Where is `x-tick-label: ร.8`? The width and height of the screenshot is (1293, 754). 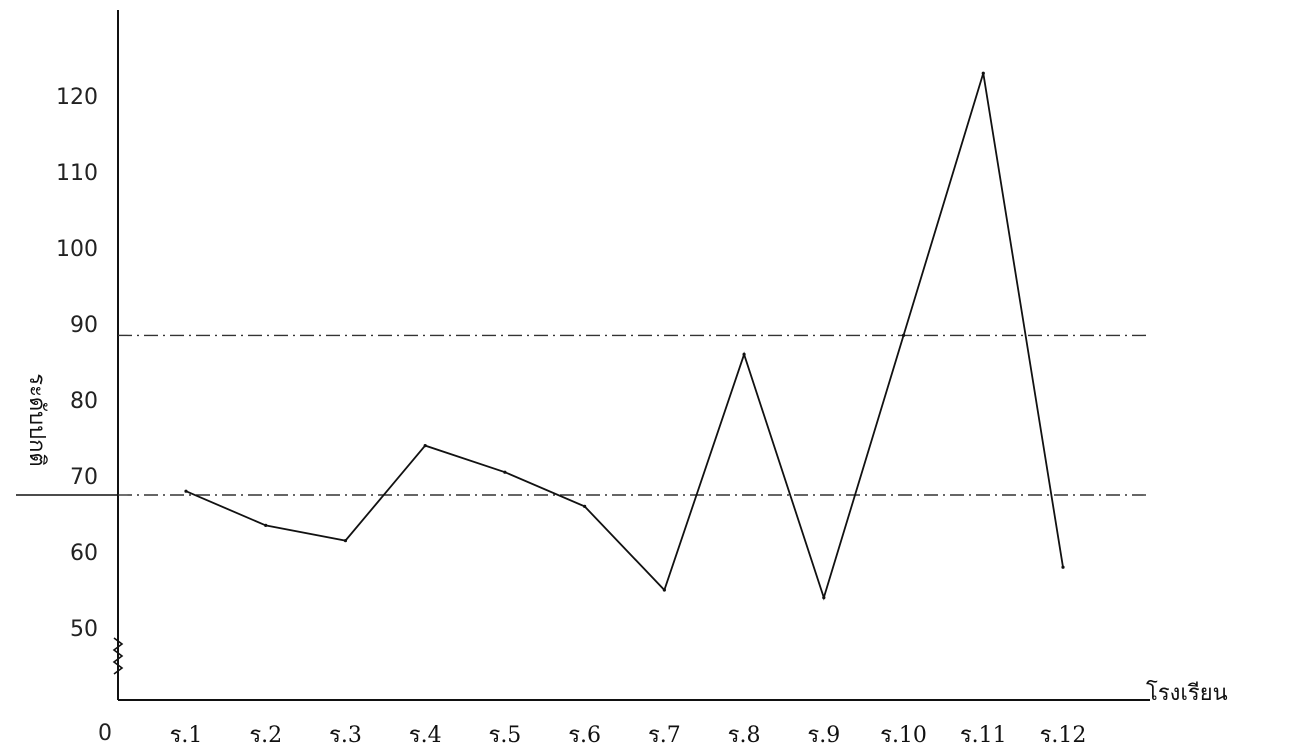
x-tick-label: ร.8 is located at coordinates (744, 735).